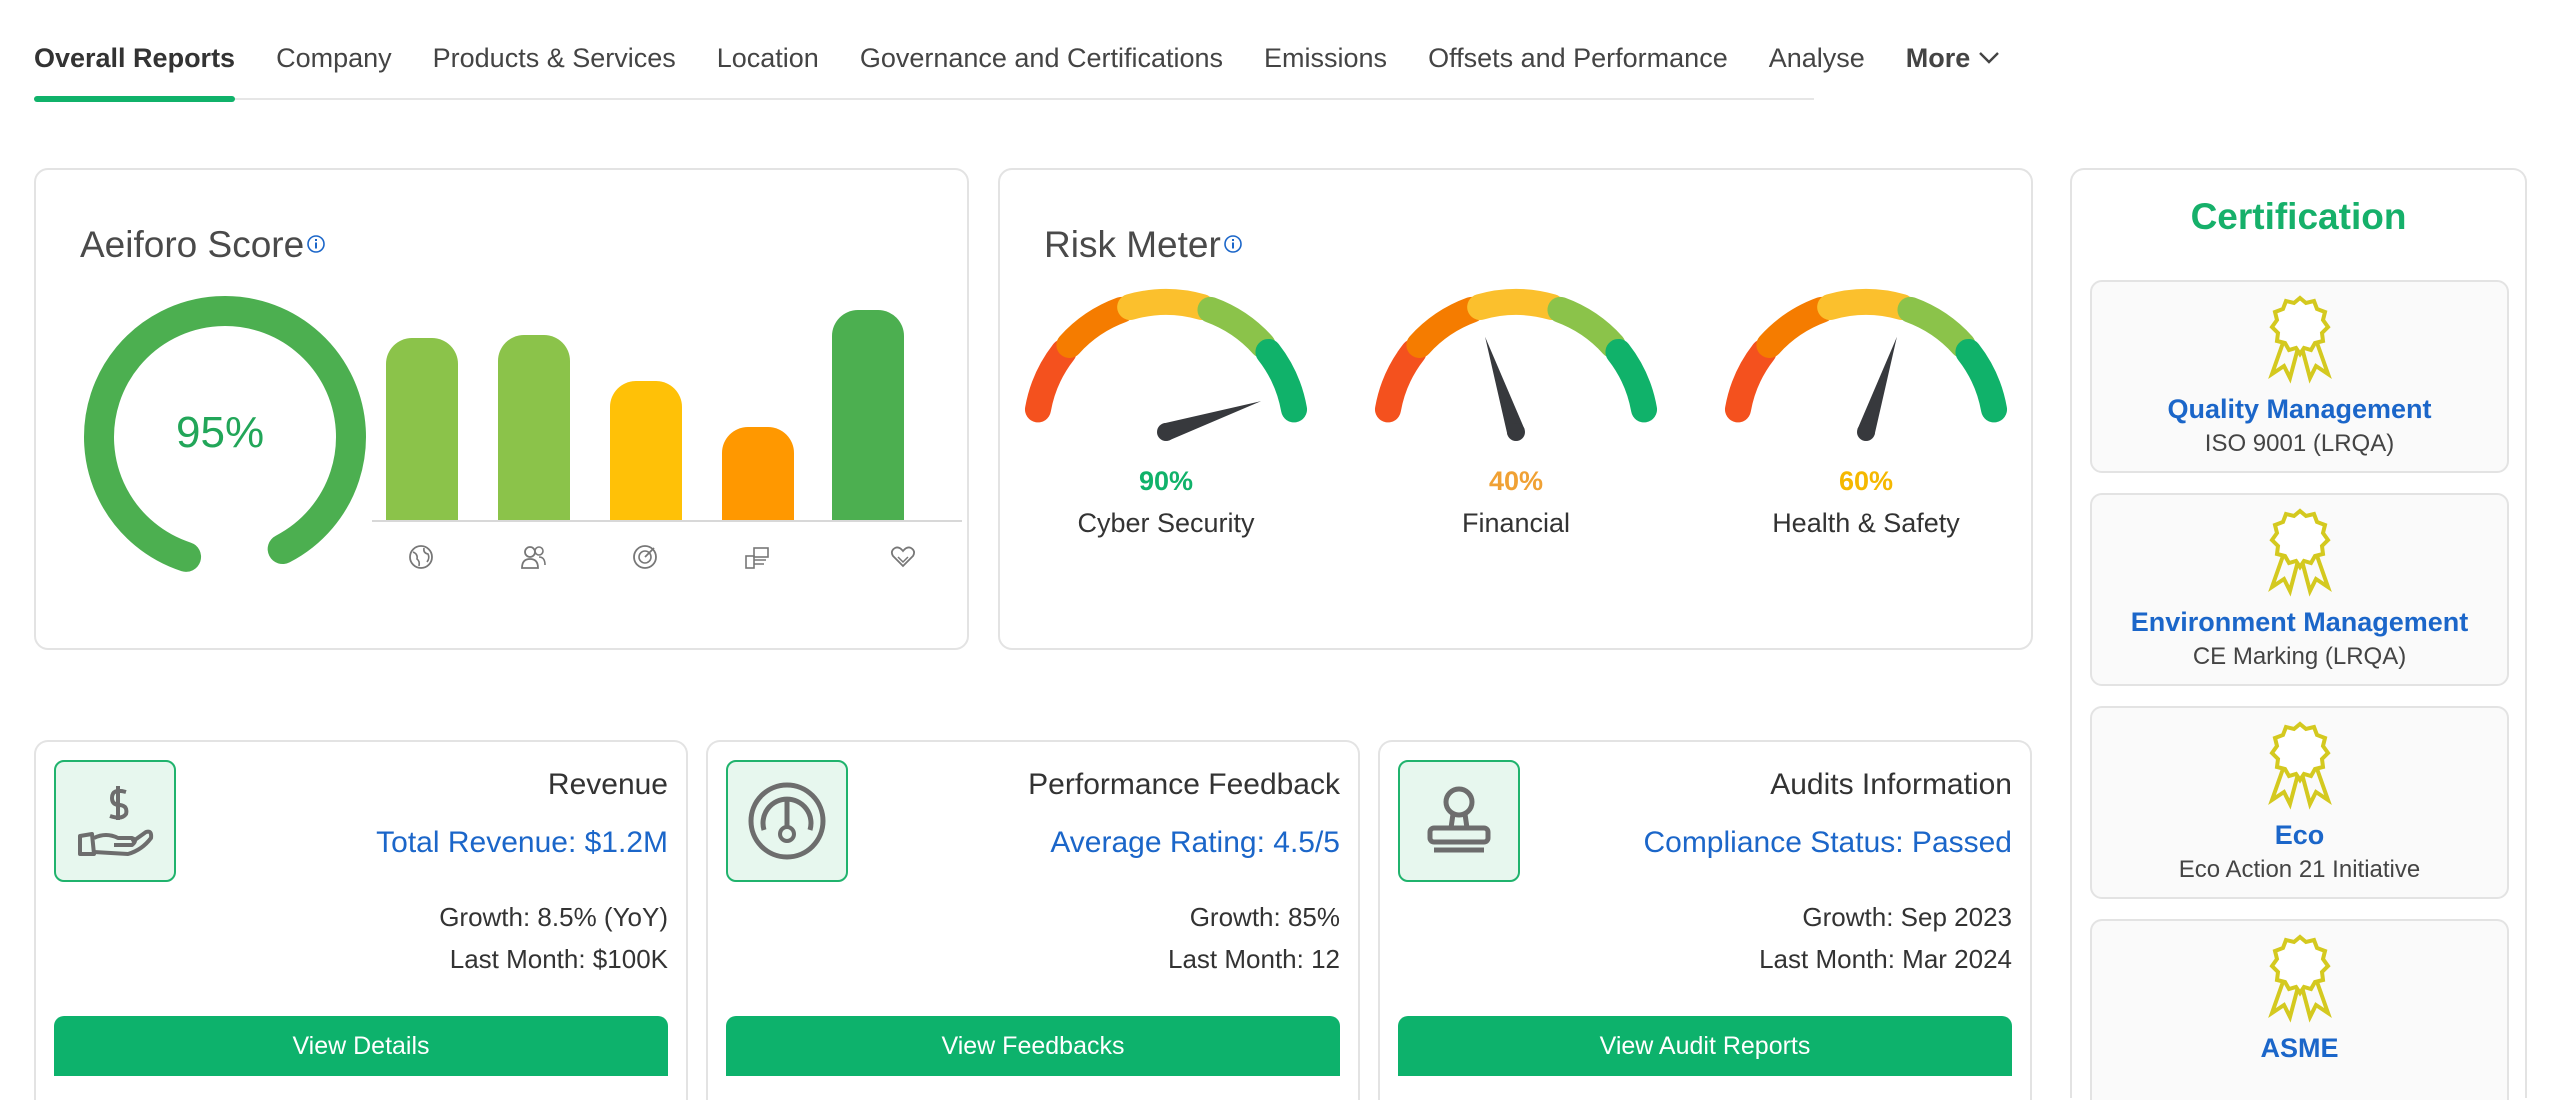  Describe the element at coordinates (1195, 842) in the screenshot. I see `card-highlight: Average Rating: 4.5/5` at that location.